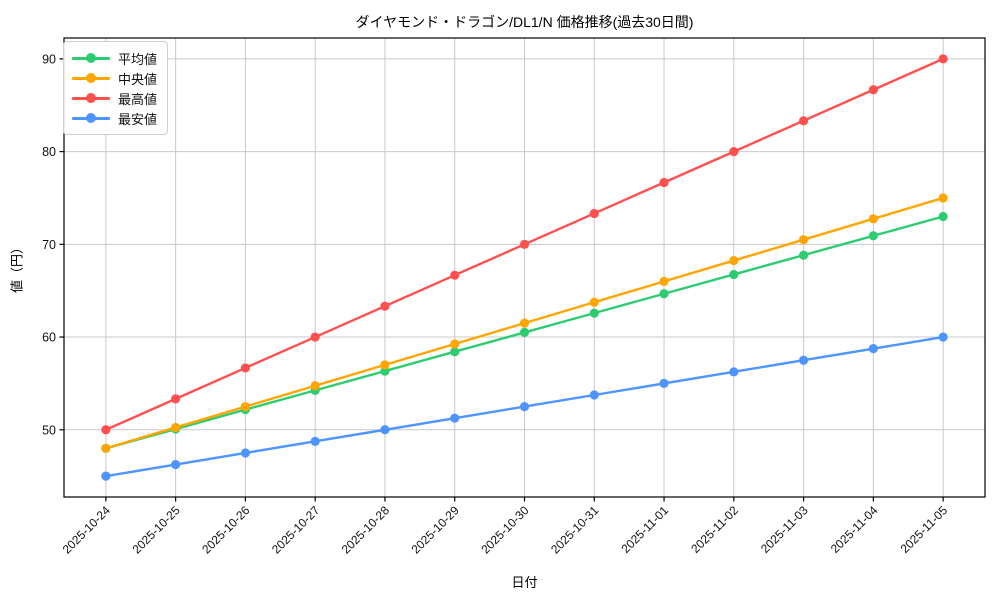 The height and width of the screenshot is (600, 1000). I want to click on y-axis-label: 値（円）, so click(17, 267).